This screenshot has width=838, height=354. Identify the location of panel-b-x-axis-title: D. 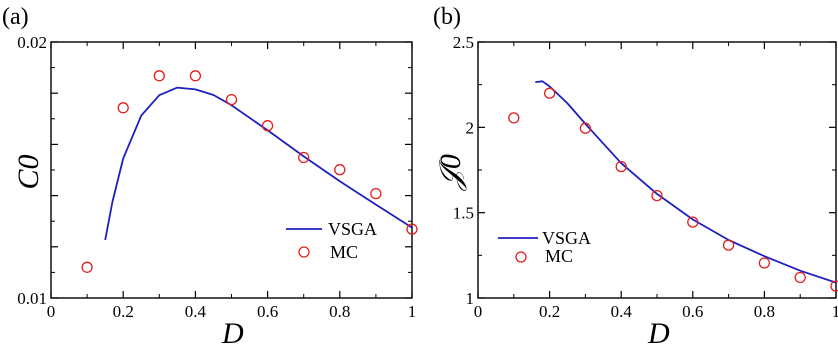
(658, 333).